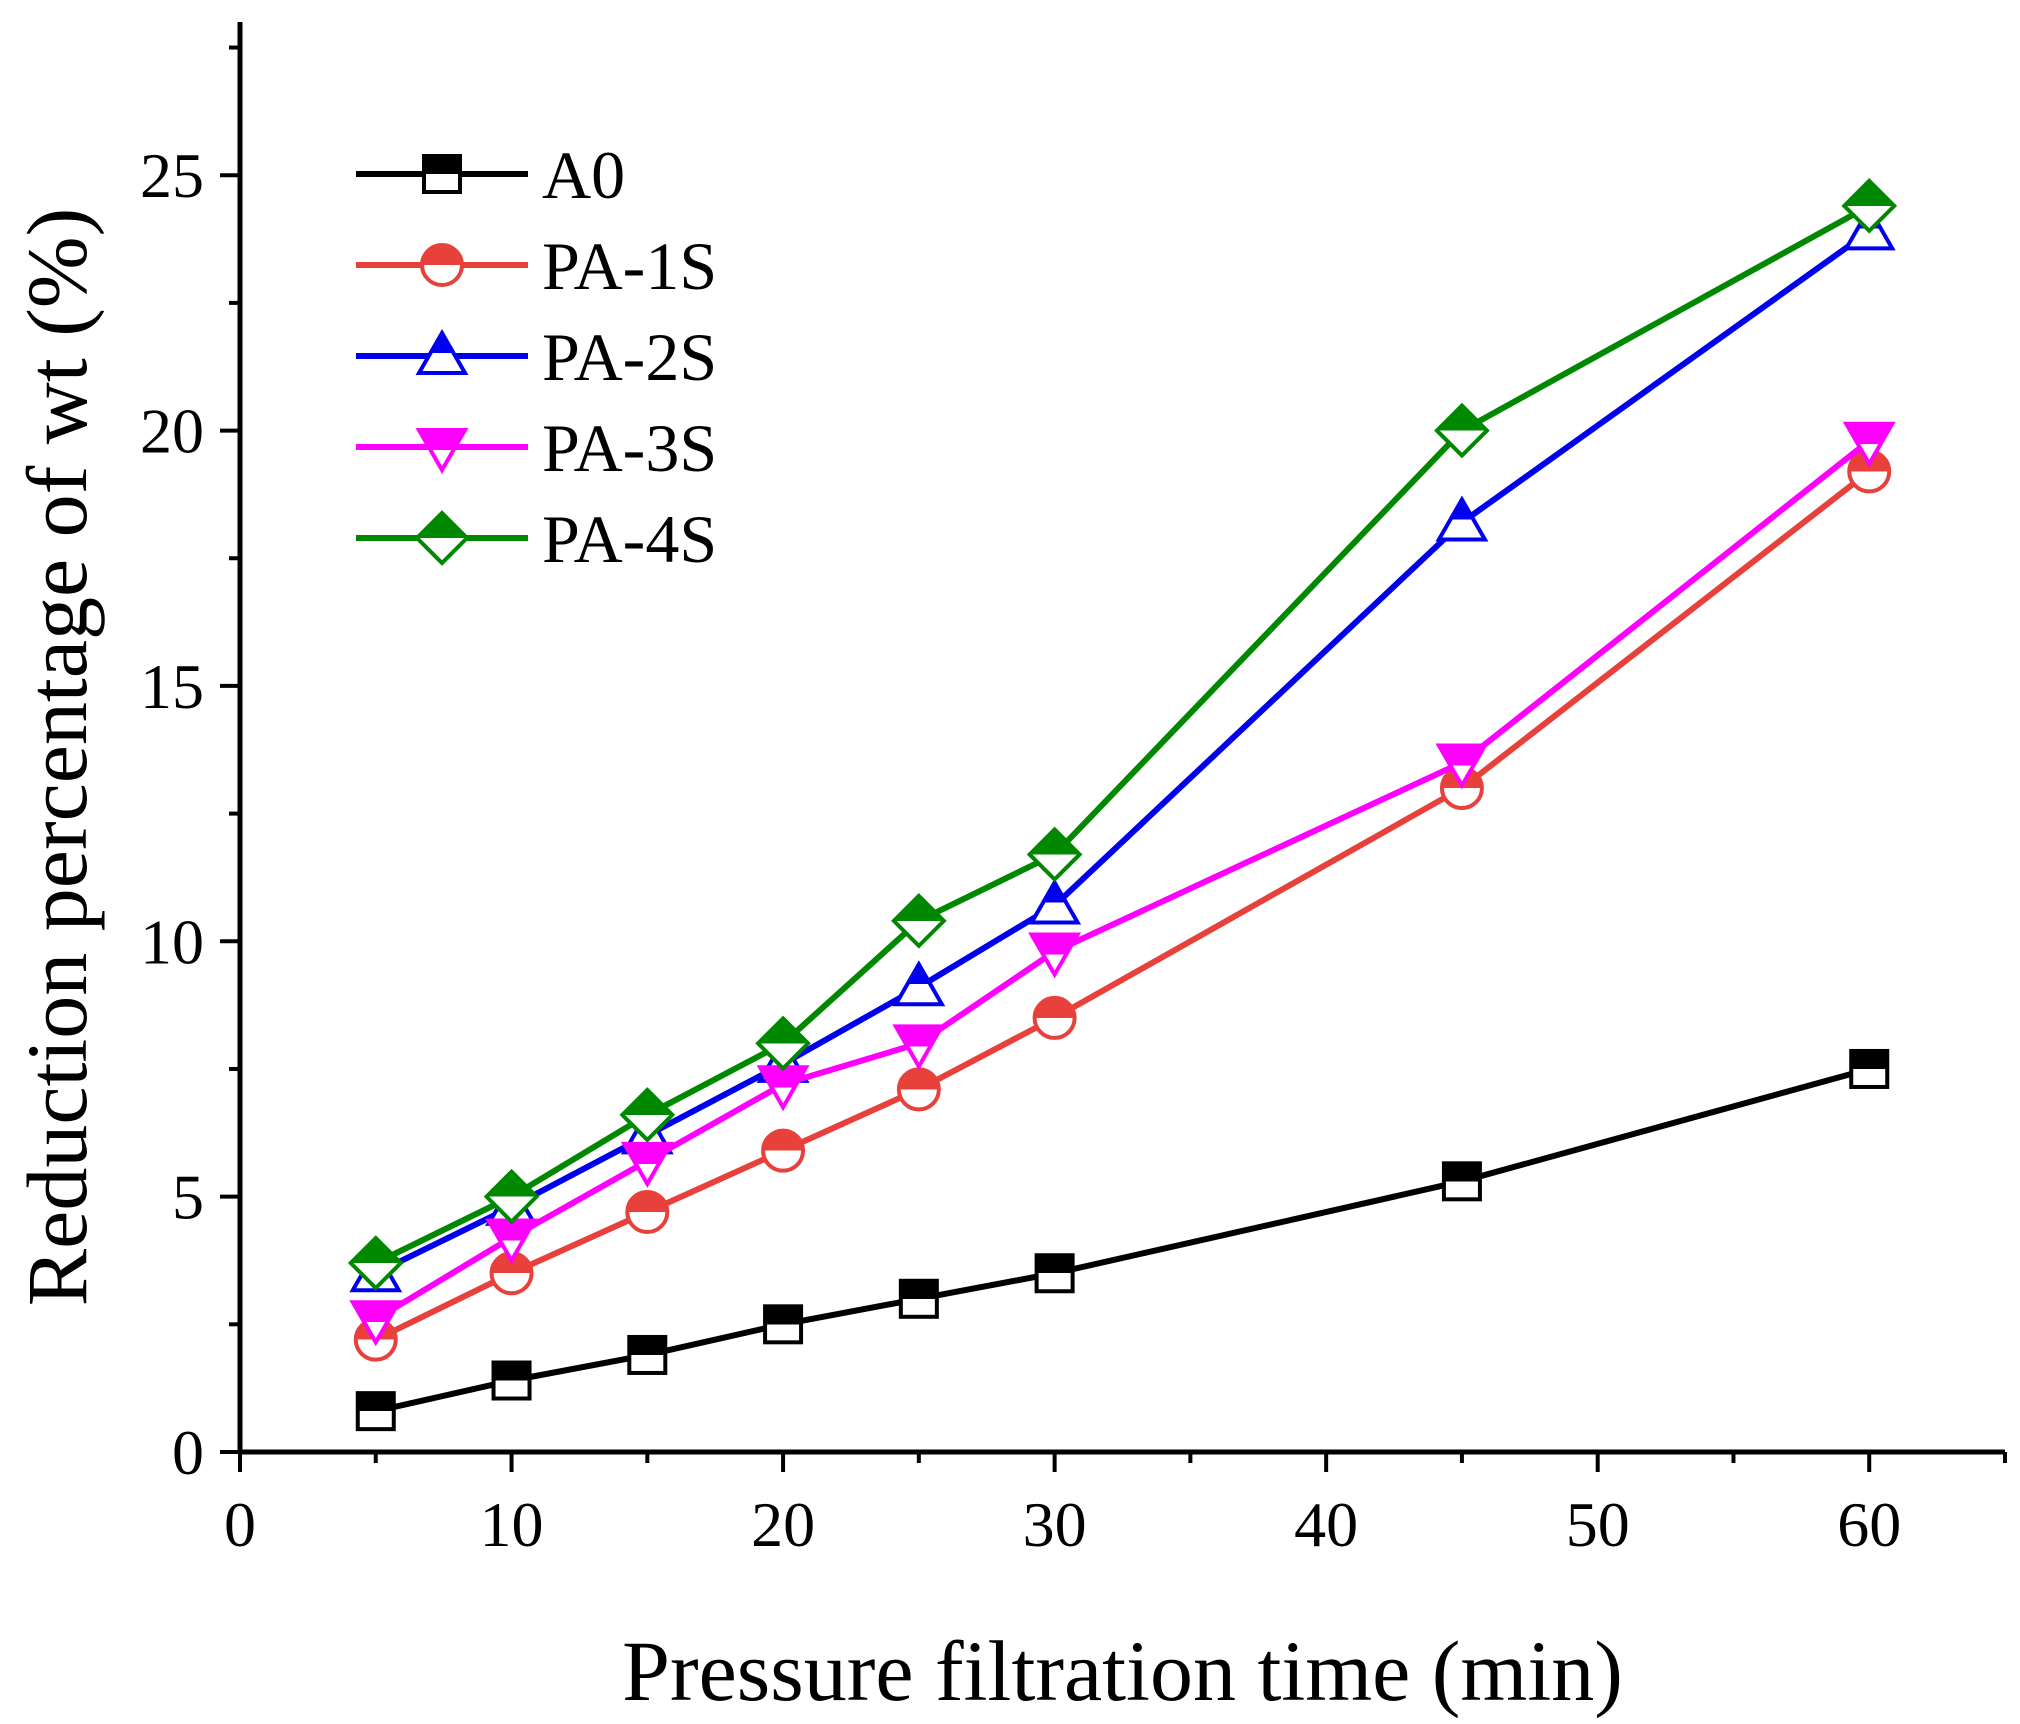  What do you see at coordinates (188, 1452) in the screenshot?
I see `y-tick-label: 0` at bounding box center [188, 1452].